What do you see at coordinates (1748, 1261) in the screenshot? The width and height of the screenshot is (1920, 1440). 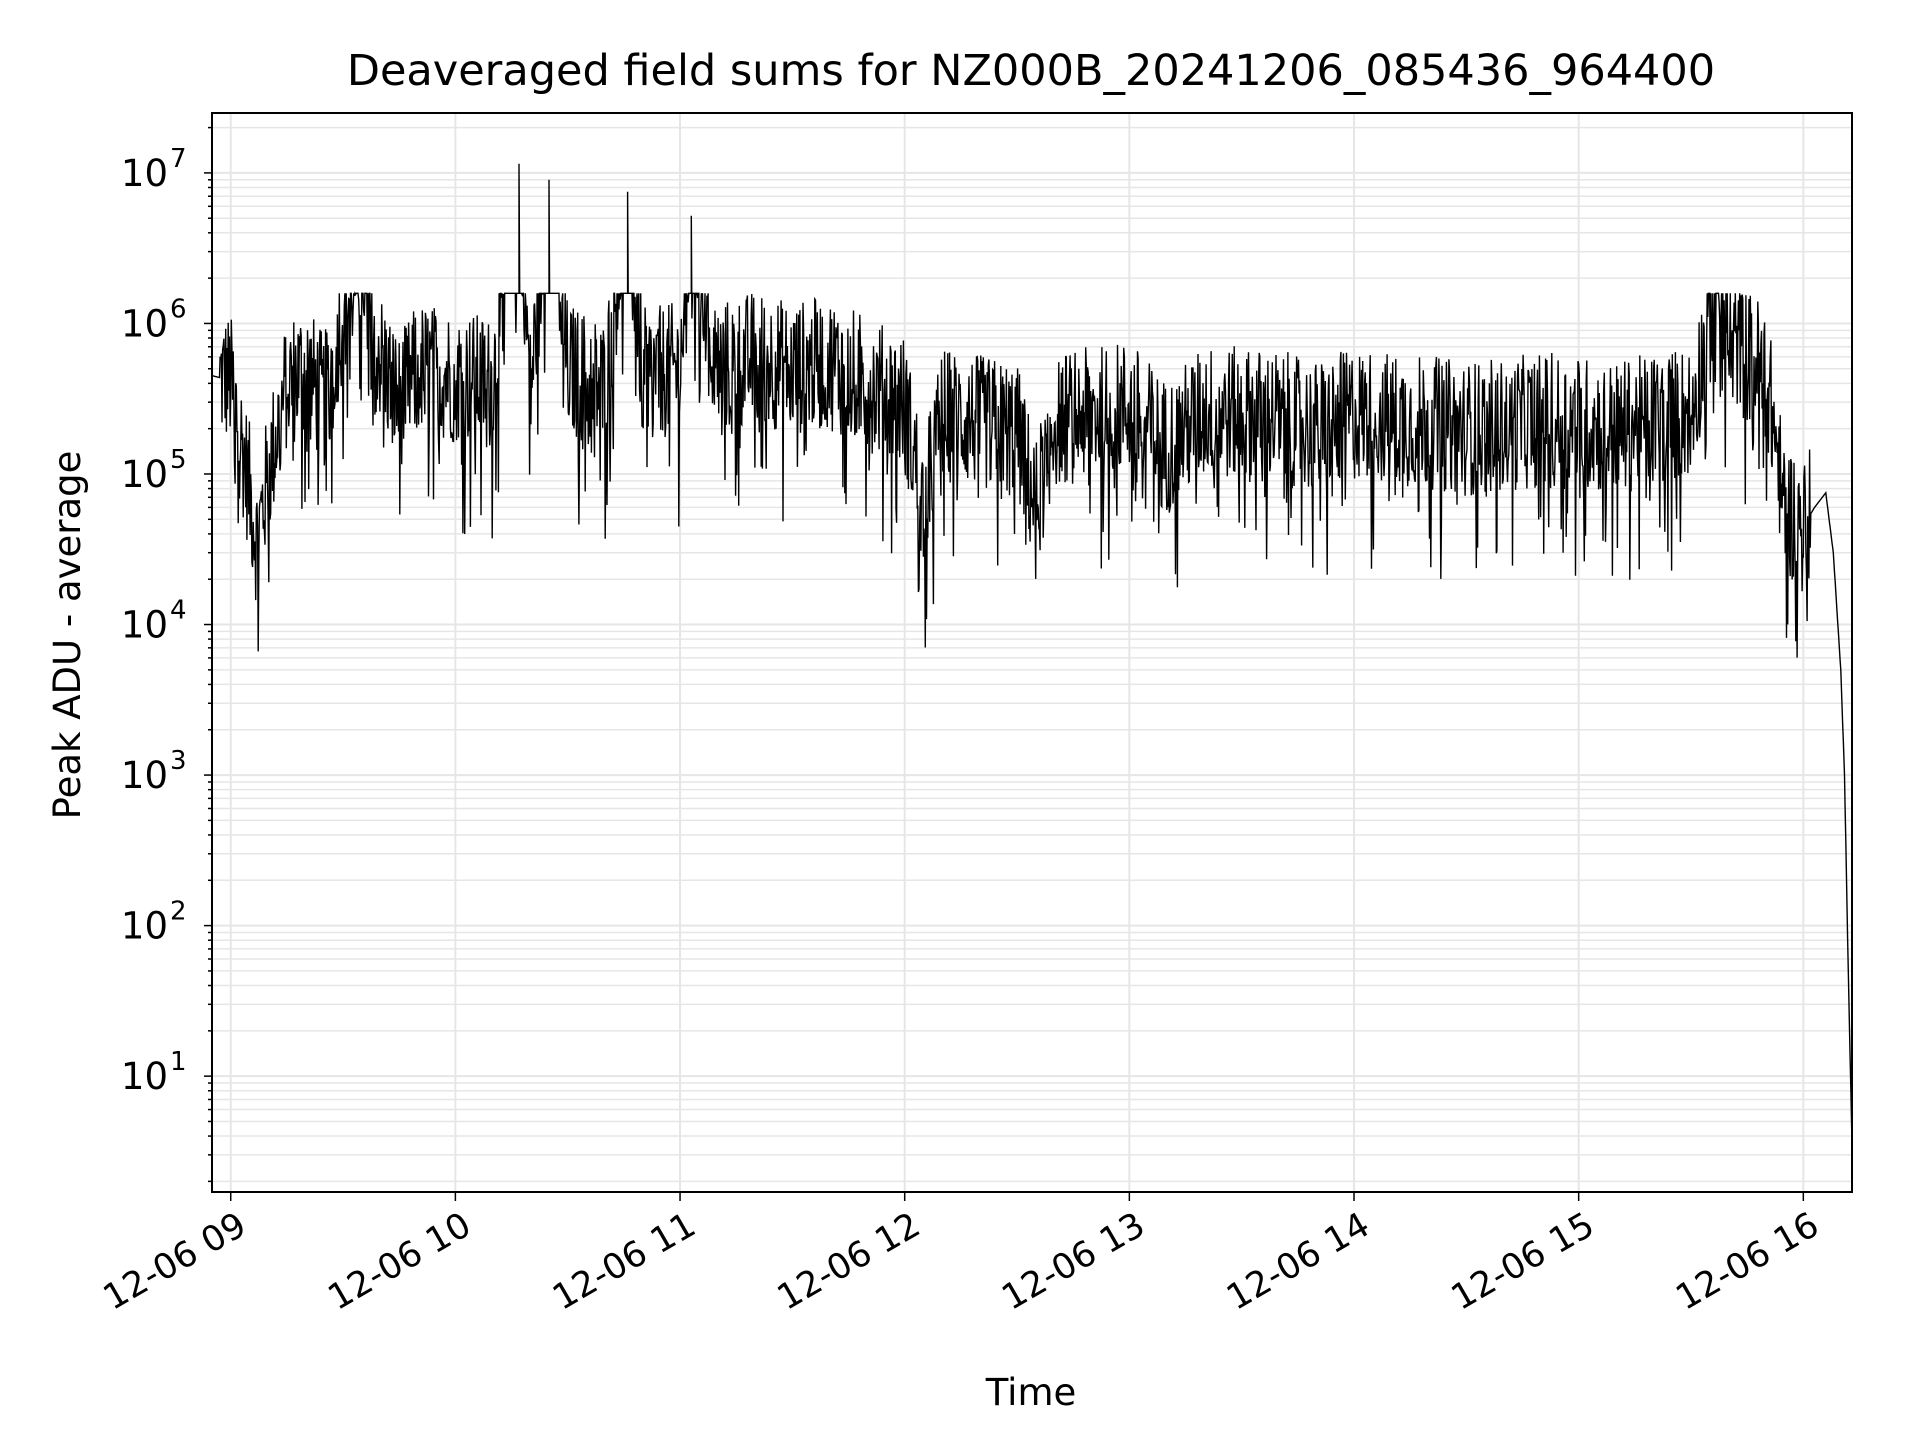 I see `x-tick-label: 12-06 16` at bounding box center [1748, 1261].